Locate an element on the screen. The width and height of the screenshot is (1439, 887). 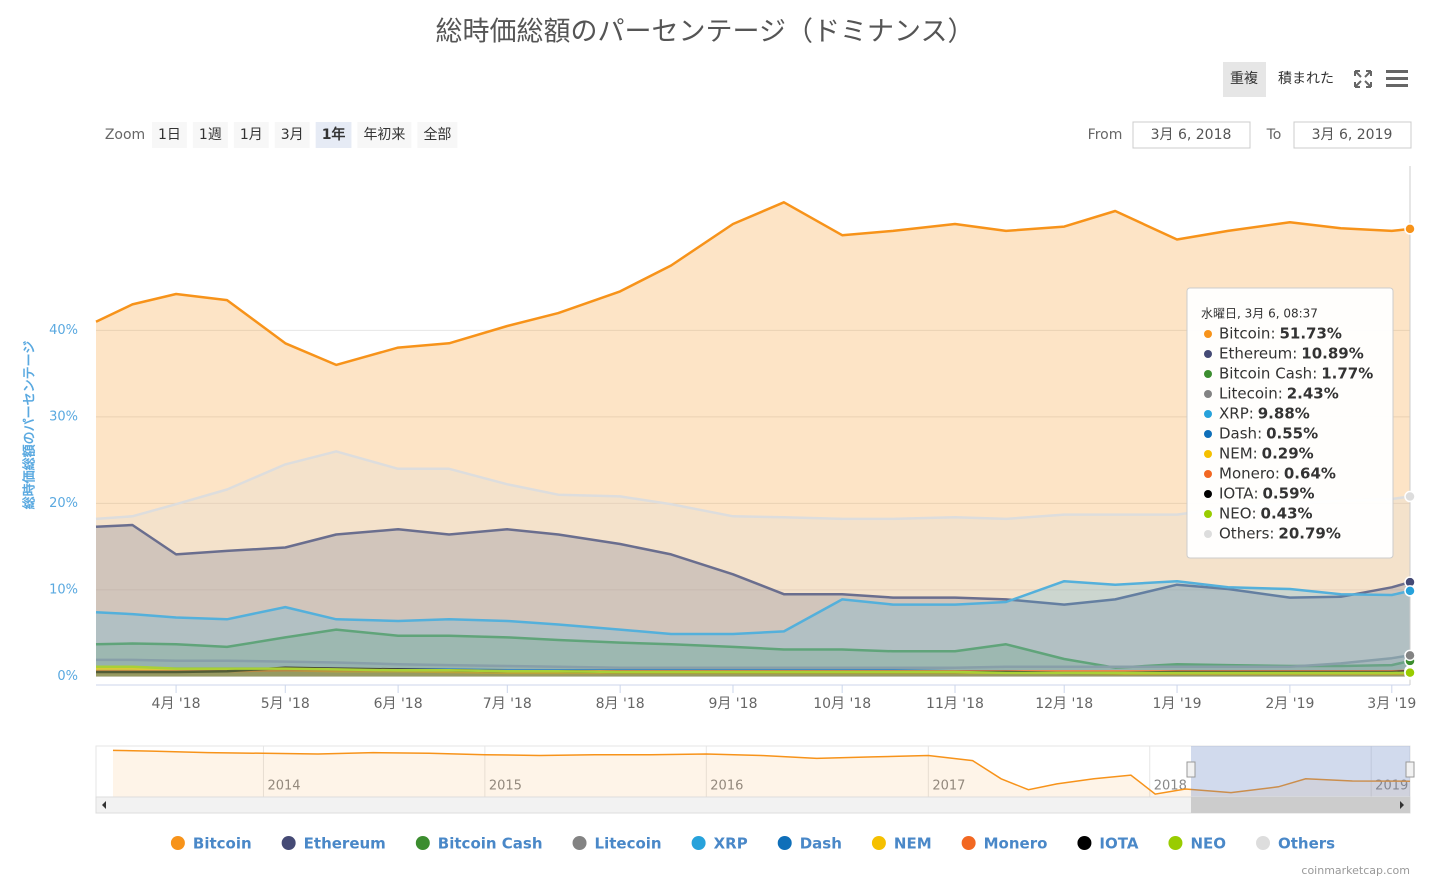
legend-item: Bitcoin is located at coordinates (211, 844).